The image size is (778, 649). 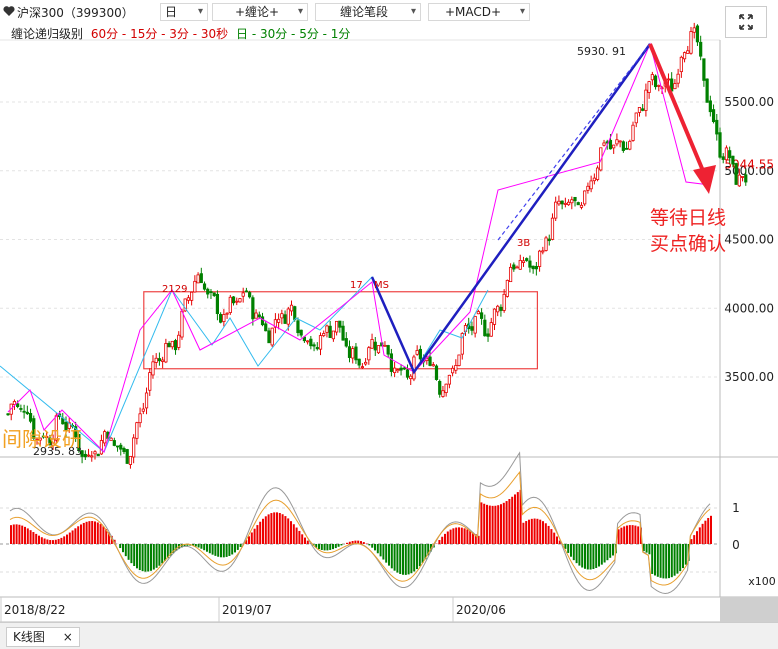 What do you see at coordinates (749, 609) in the screenshot?
I see `axis-corner` at bounding box center [749, 609].